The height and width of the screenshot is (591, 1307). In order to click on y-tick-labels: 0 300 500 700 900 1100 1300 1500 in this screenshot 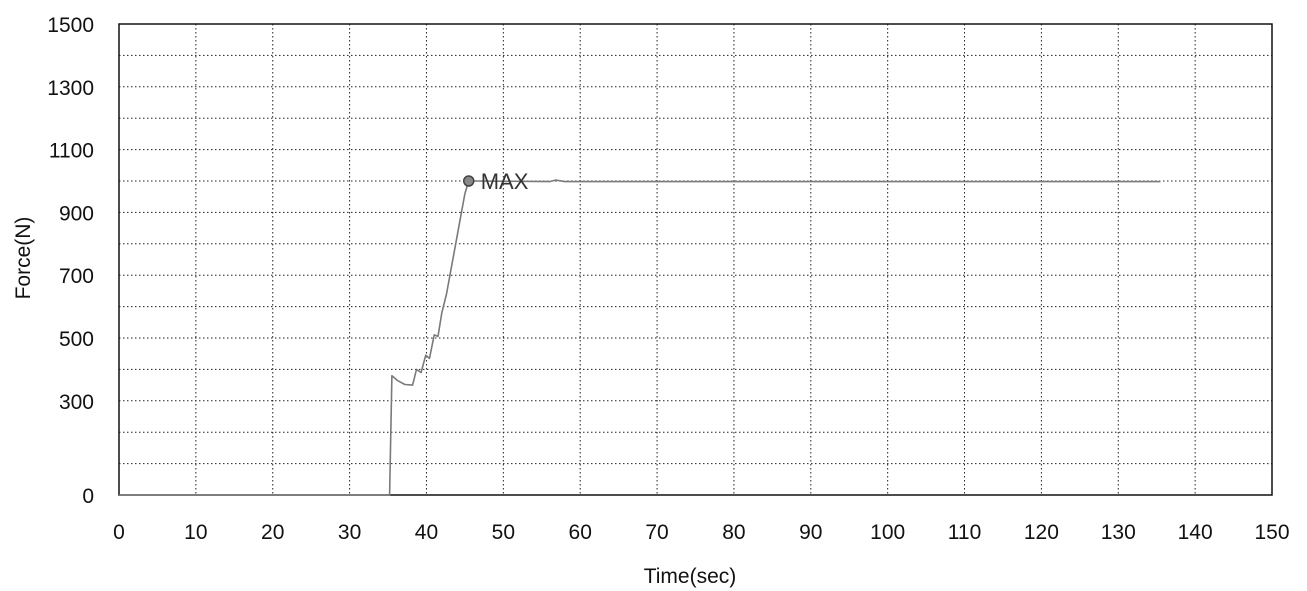, I will do `click(70, 261)`.